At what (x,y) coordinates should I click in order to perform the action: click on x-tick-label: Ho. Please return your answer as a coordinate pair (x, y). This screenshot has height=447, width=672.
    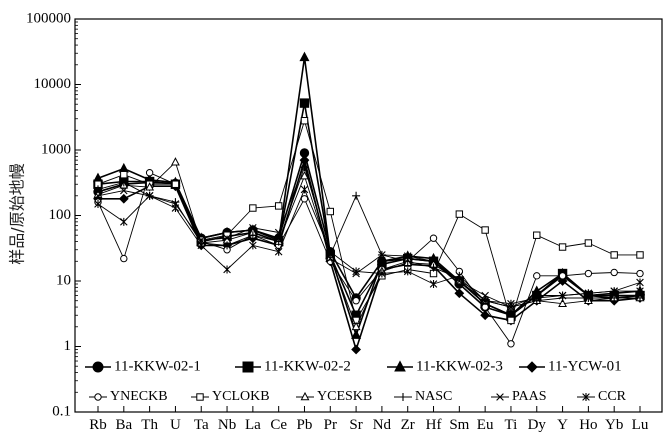
    Looking at the image, I should click on (588, 425).